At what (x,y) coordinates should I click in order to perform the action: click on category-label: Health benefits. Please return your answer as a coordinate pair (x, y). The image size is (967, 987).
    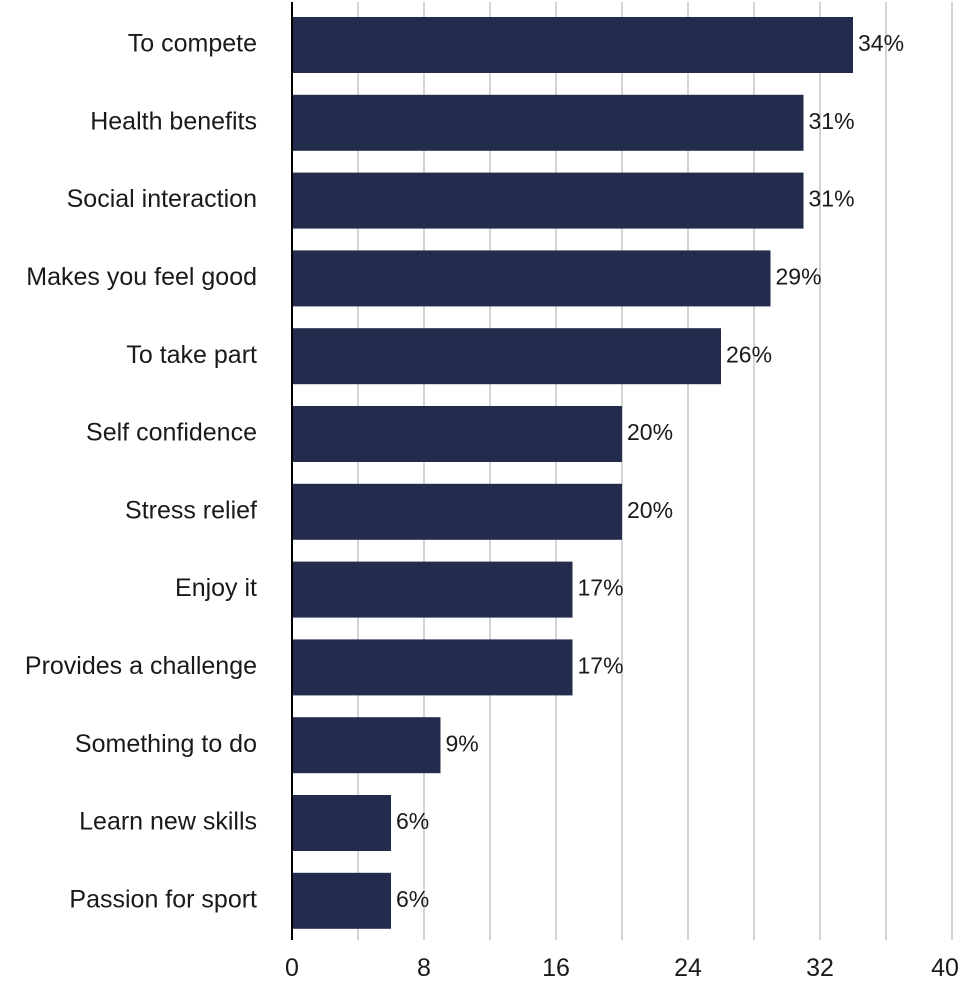
    Looking at the image, I should click on (173, 121).